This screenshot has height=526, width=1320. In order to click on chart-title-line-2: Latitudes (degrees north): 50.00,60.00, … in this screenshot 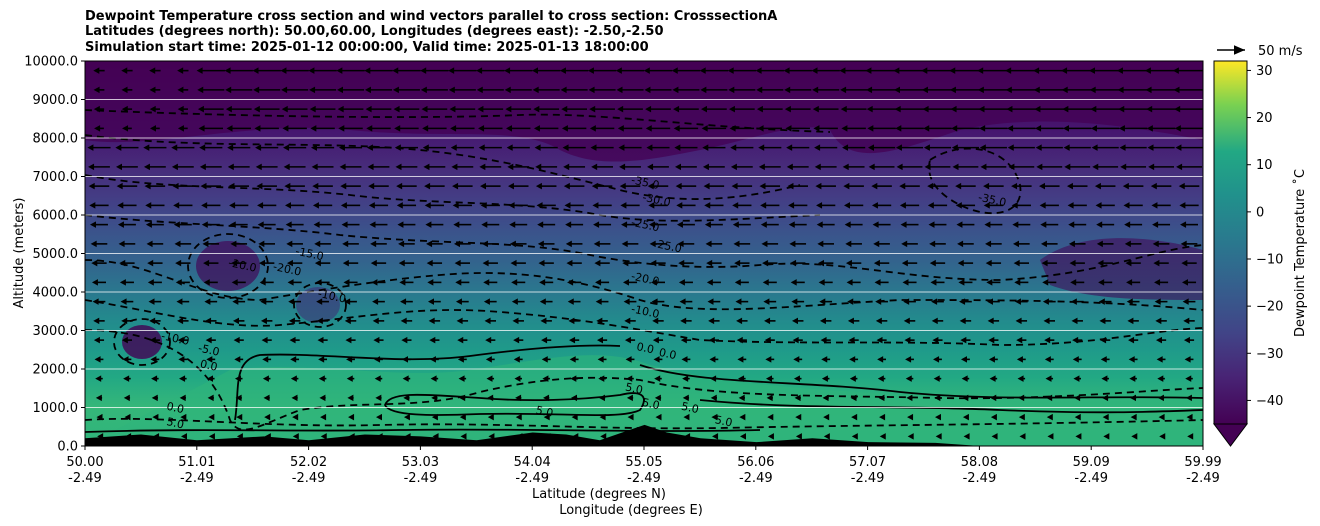, I will do `click(374, 31)`.